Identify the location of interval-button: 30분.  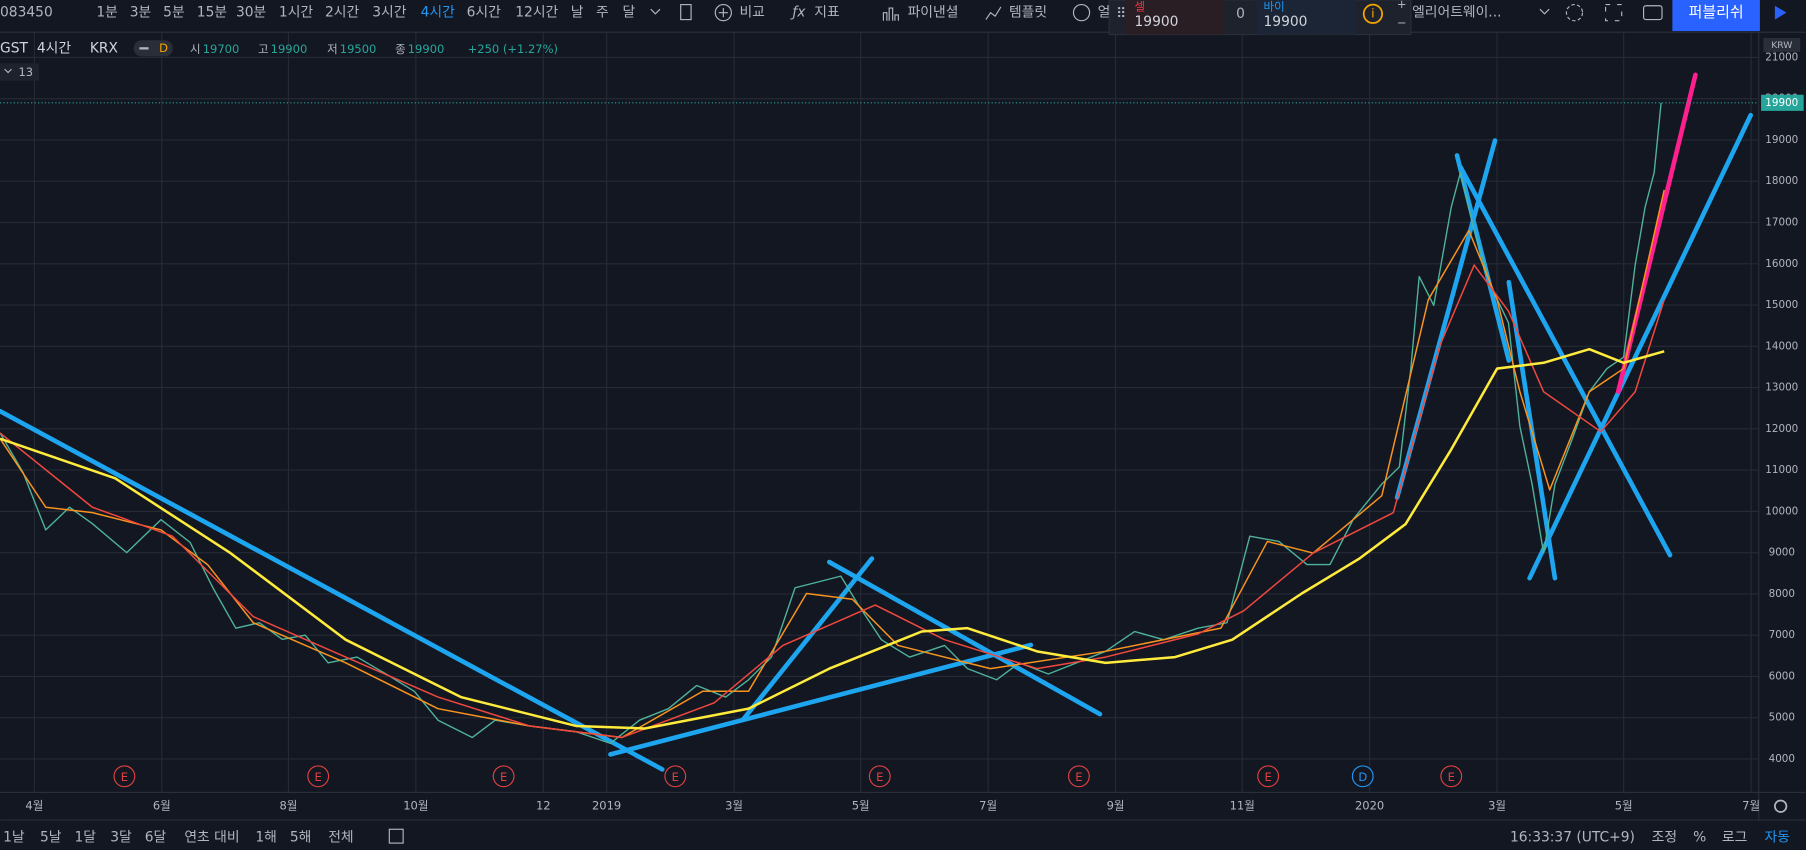
(251, 13).